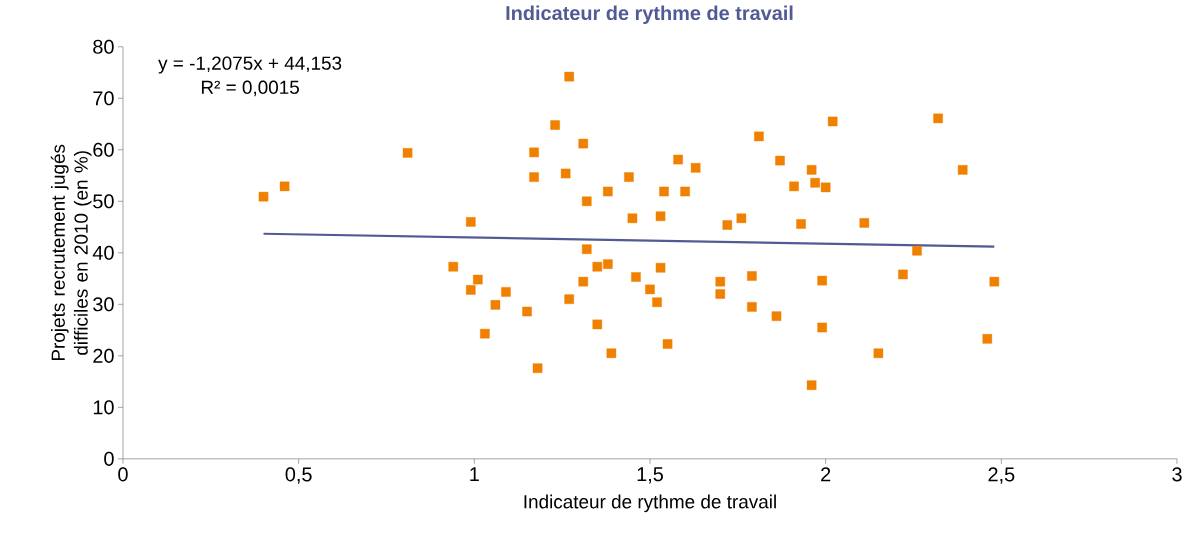 The image size is (1187, 533). What do you see at coordinates (826, 474) in the screenshot?
I see `x-tick-label: 2` at bounding box center [826, 474].